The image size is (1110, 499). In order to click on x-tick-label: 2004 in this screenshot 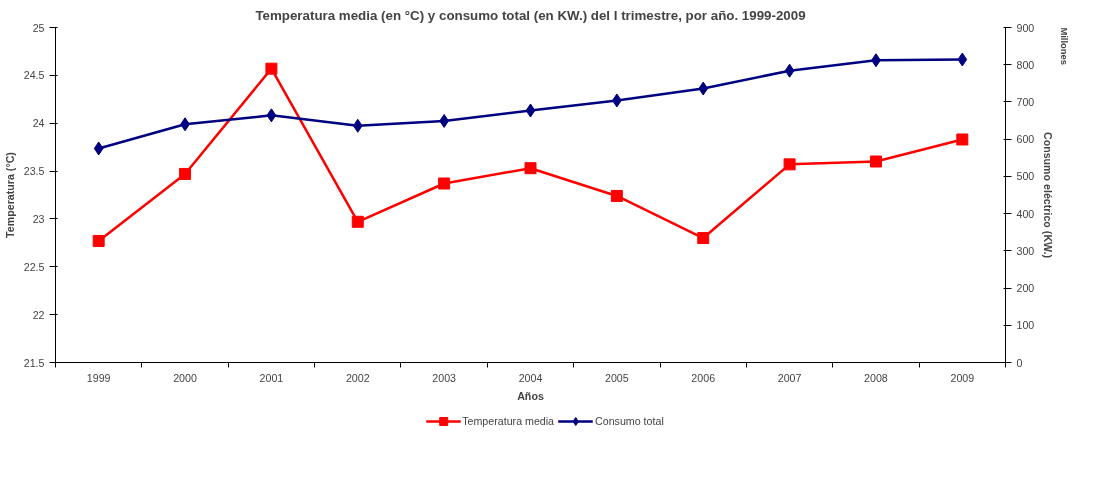, I will do `click(530, 377)`.